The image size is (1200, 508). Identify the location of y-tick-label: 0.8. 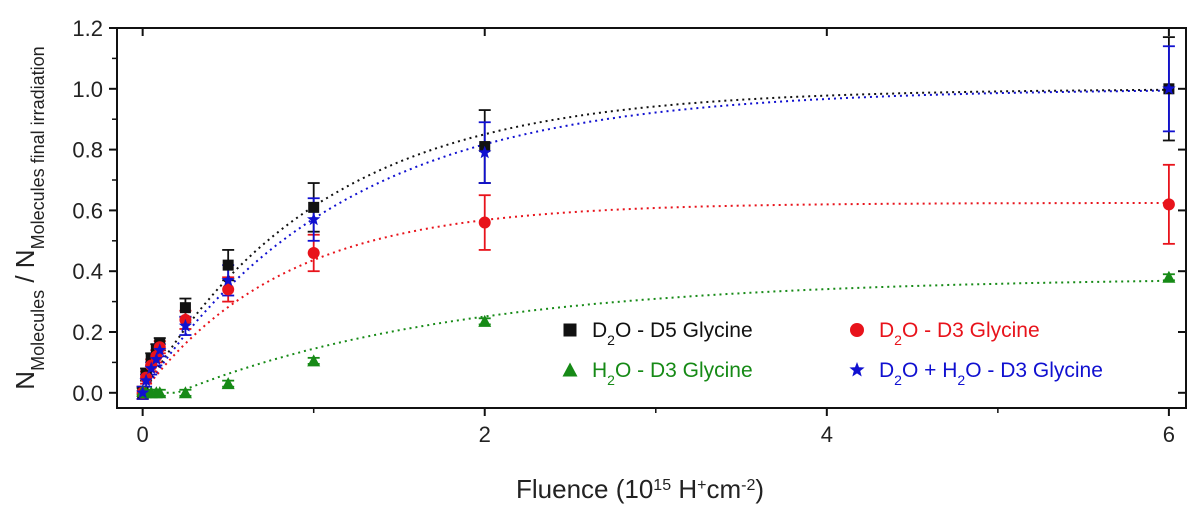
(87, 150).